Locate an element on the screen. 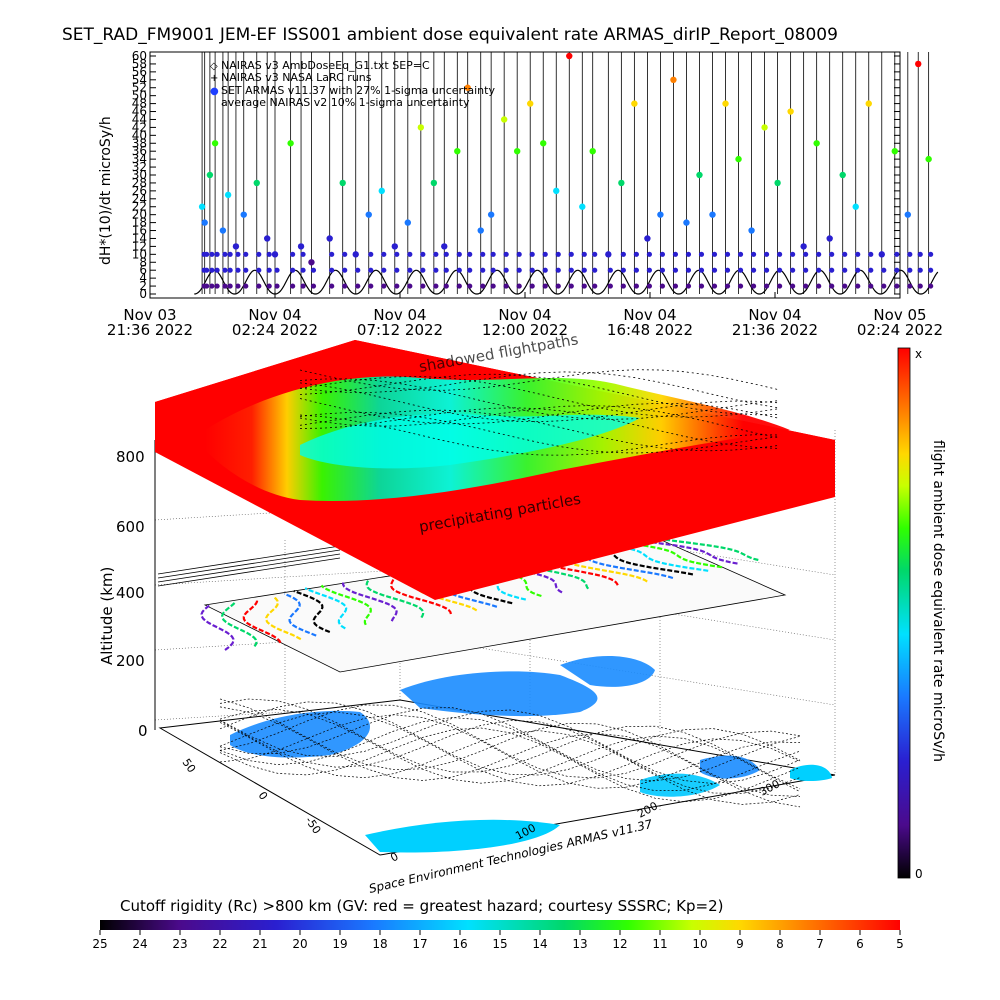 The height and width of the screenshot is (1000, 1000). z-tick-label: 600 is located at coordinates (130, 527).